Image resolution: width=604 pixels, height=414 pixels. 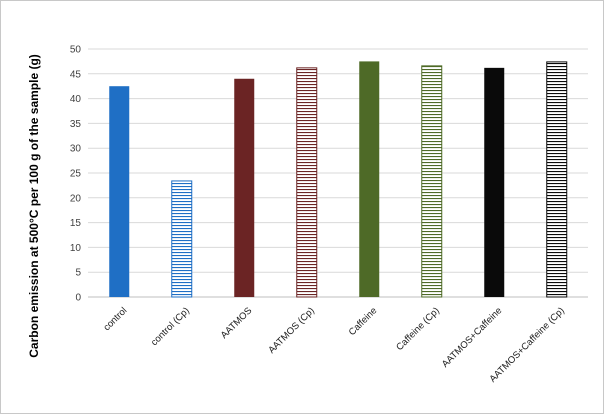 What do you see at coordinates (76, 124) in the screenshot?
I see `y-tick-label: 35` at bounding box center [76, 124].